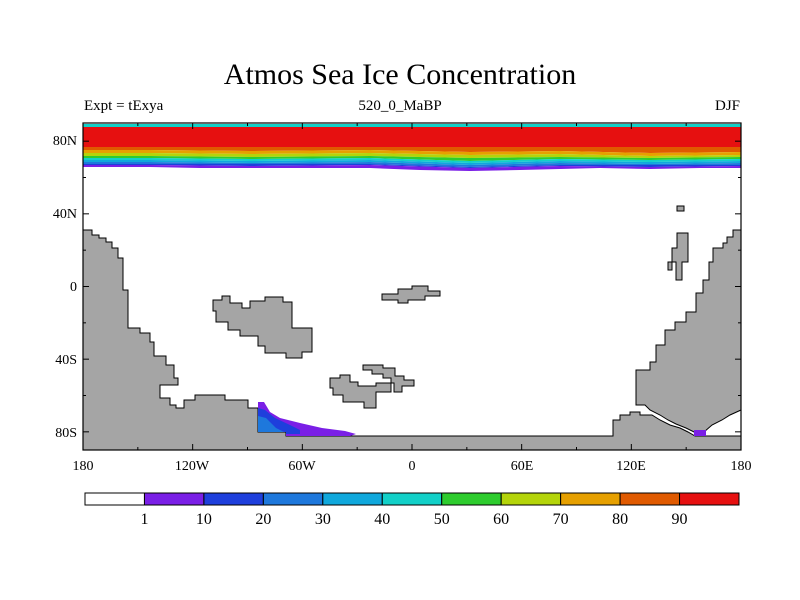  I want to click on lon-label-60E: 60E, so click(522, 466).